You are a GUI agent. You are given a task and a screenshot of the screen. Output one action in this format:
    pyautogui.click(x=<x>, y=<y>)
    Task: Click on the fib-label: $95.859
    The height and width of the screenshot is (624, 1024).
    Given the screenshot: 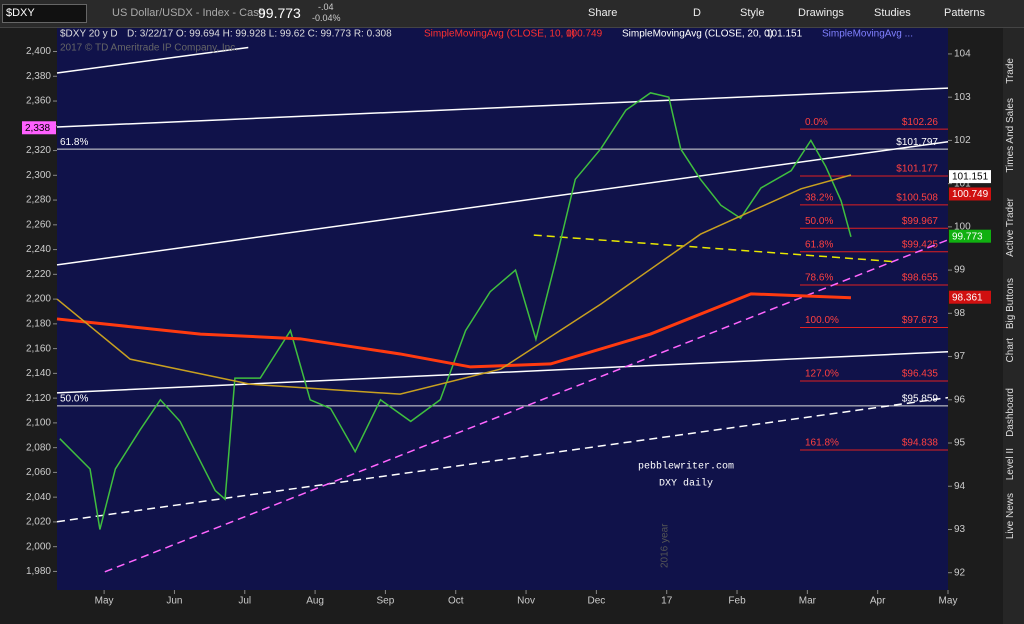 What is the action you would take?
    pyautogui.click(x=920, y=399)
    